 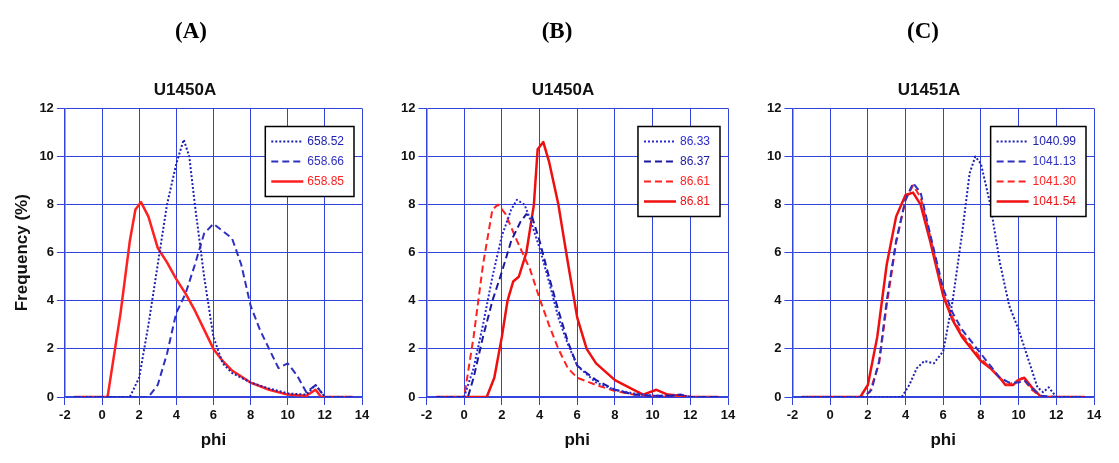 What do you see at coordinates (1054, 140) in the screenshot?
I see `legend-label: 1040.99` at bounding box center [1054, 140].